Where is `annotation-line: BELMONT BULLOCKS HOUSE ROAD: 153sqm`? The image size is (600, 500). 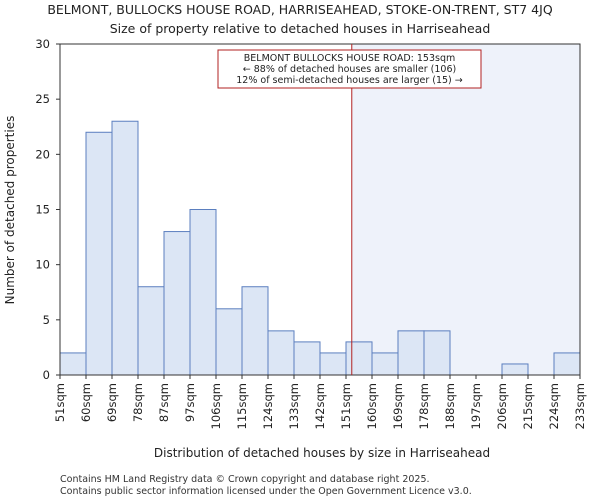 annotation-line: BELMONT BULLOCKS HOUSE ROAD: 153sqm is located at coordinates (349, 58).